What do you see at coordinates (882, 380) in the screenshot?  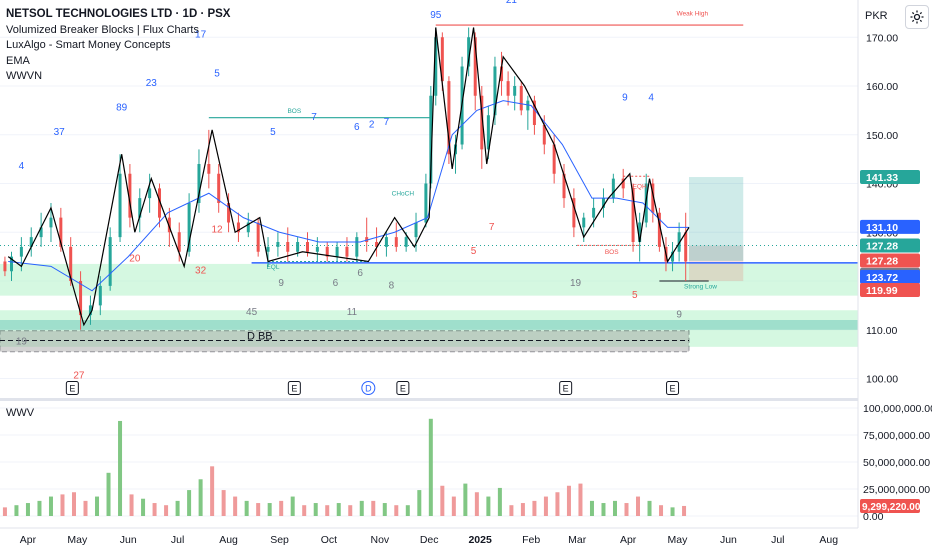 I see `price-tick-label: 100.00` at bounding box center [882, 380].